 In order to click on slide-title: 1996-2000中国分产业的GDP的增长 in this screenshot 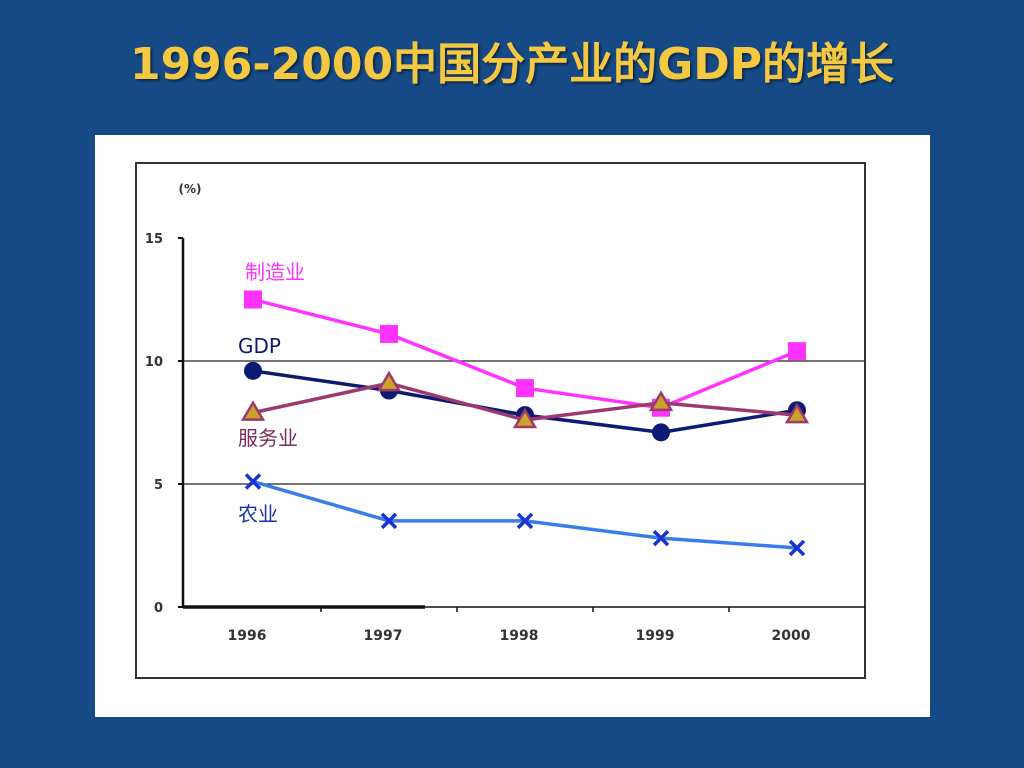, I will do `click(512, 64)`.